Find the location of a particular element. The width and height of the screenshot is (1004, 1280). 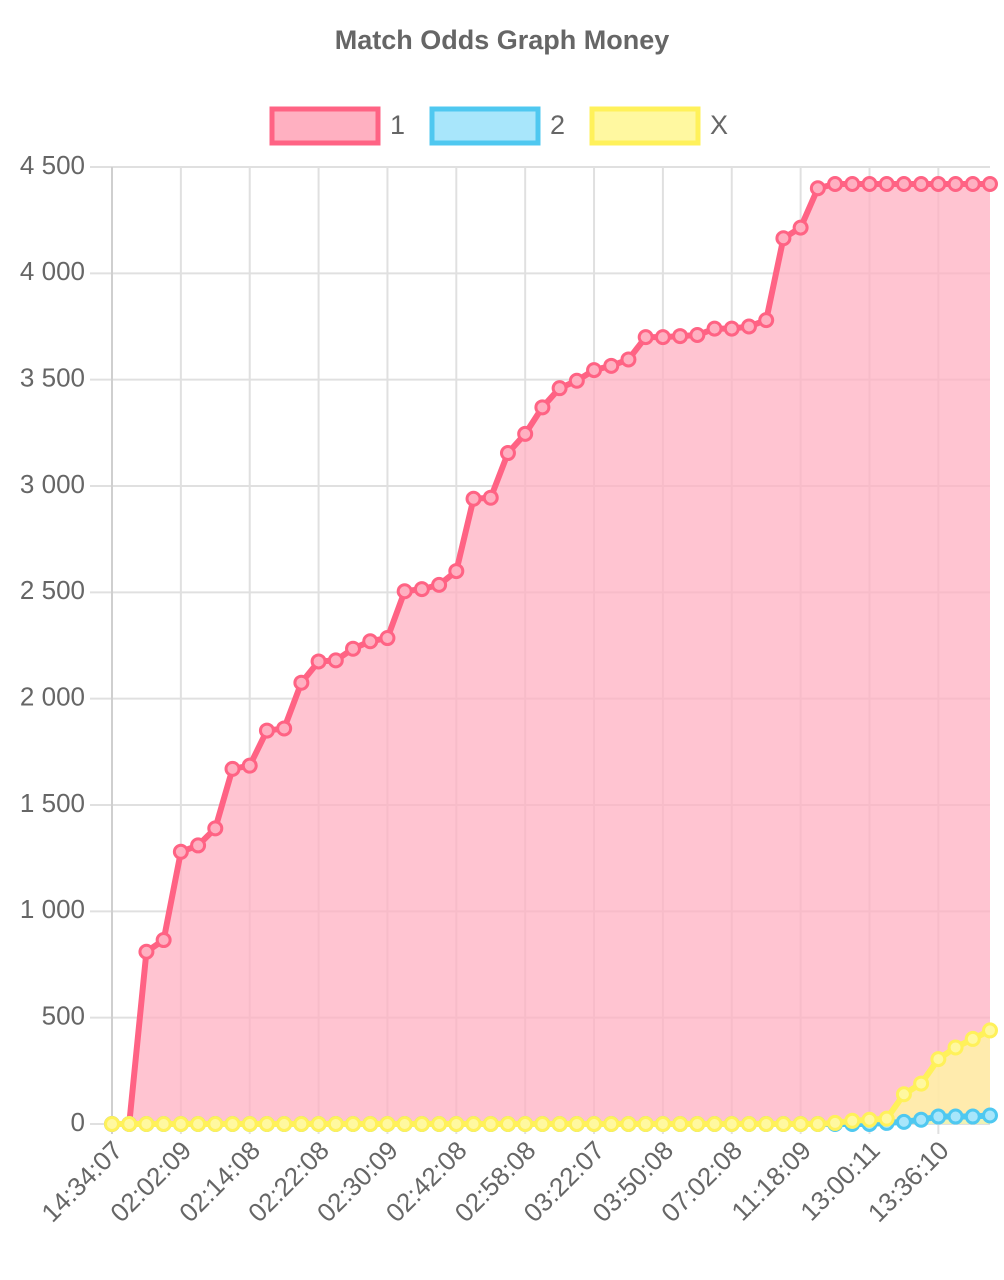

line is located at coordinates (552, 1077).